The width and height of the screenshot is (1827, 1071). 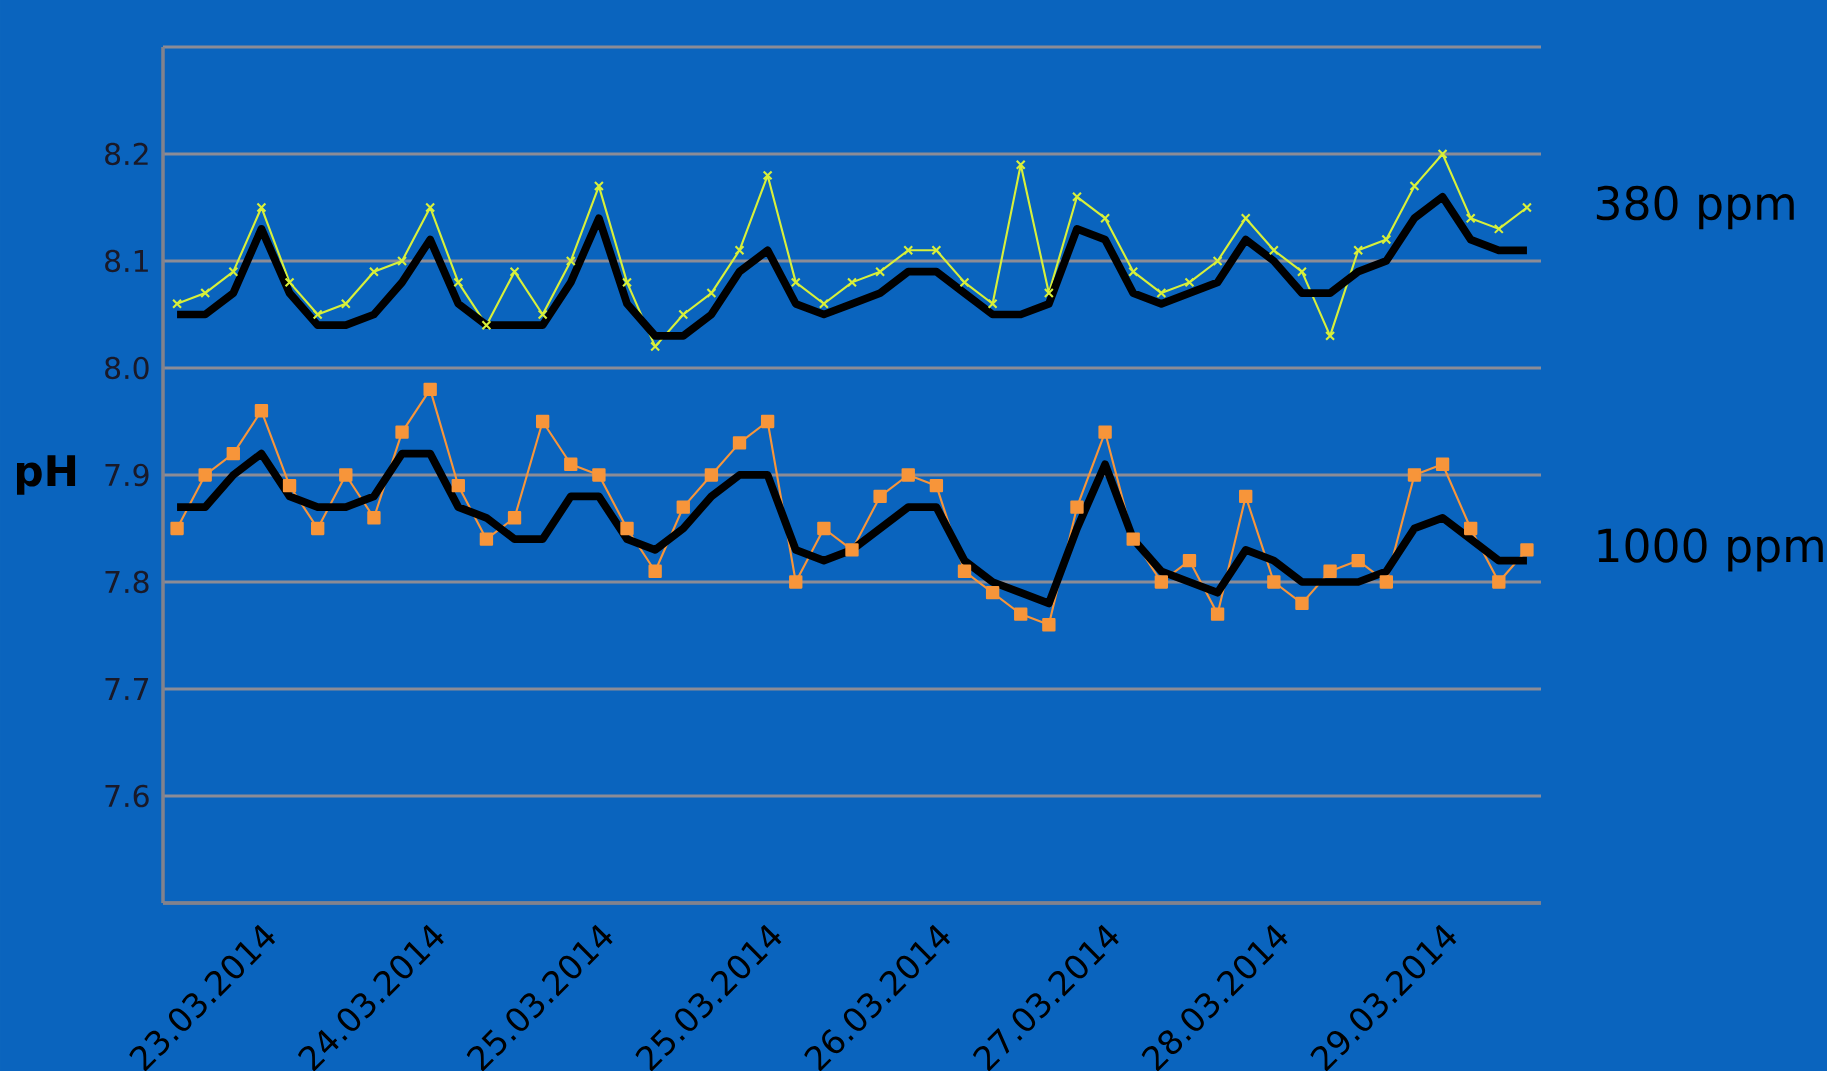 What do you see at coordinates (127, 475) in the screenshot?
I see `y-tick-label: 7.9` at bounding box center [127, 475].